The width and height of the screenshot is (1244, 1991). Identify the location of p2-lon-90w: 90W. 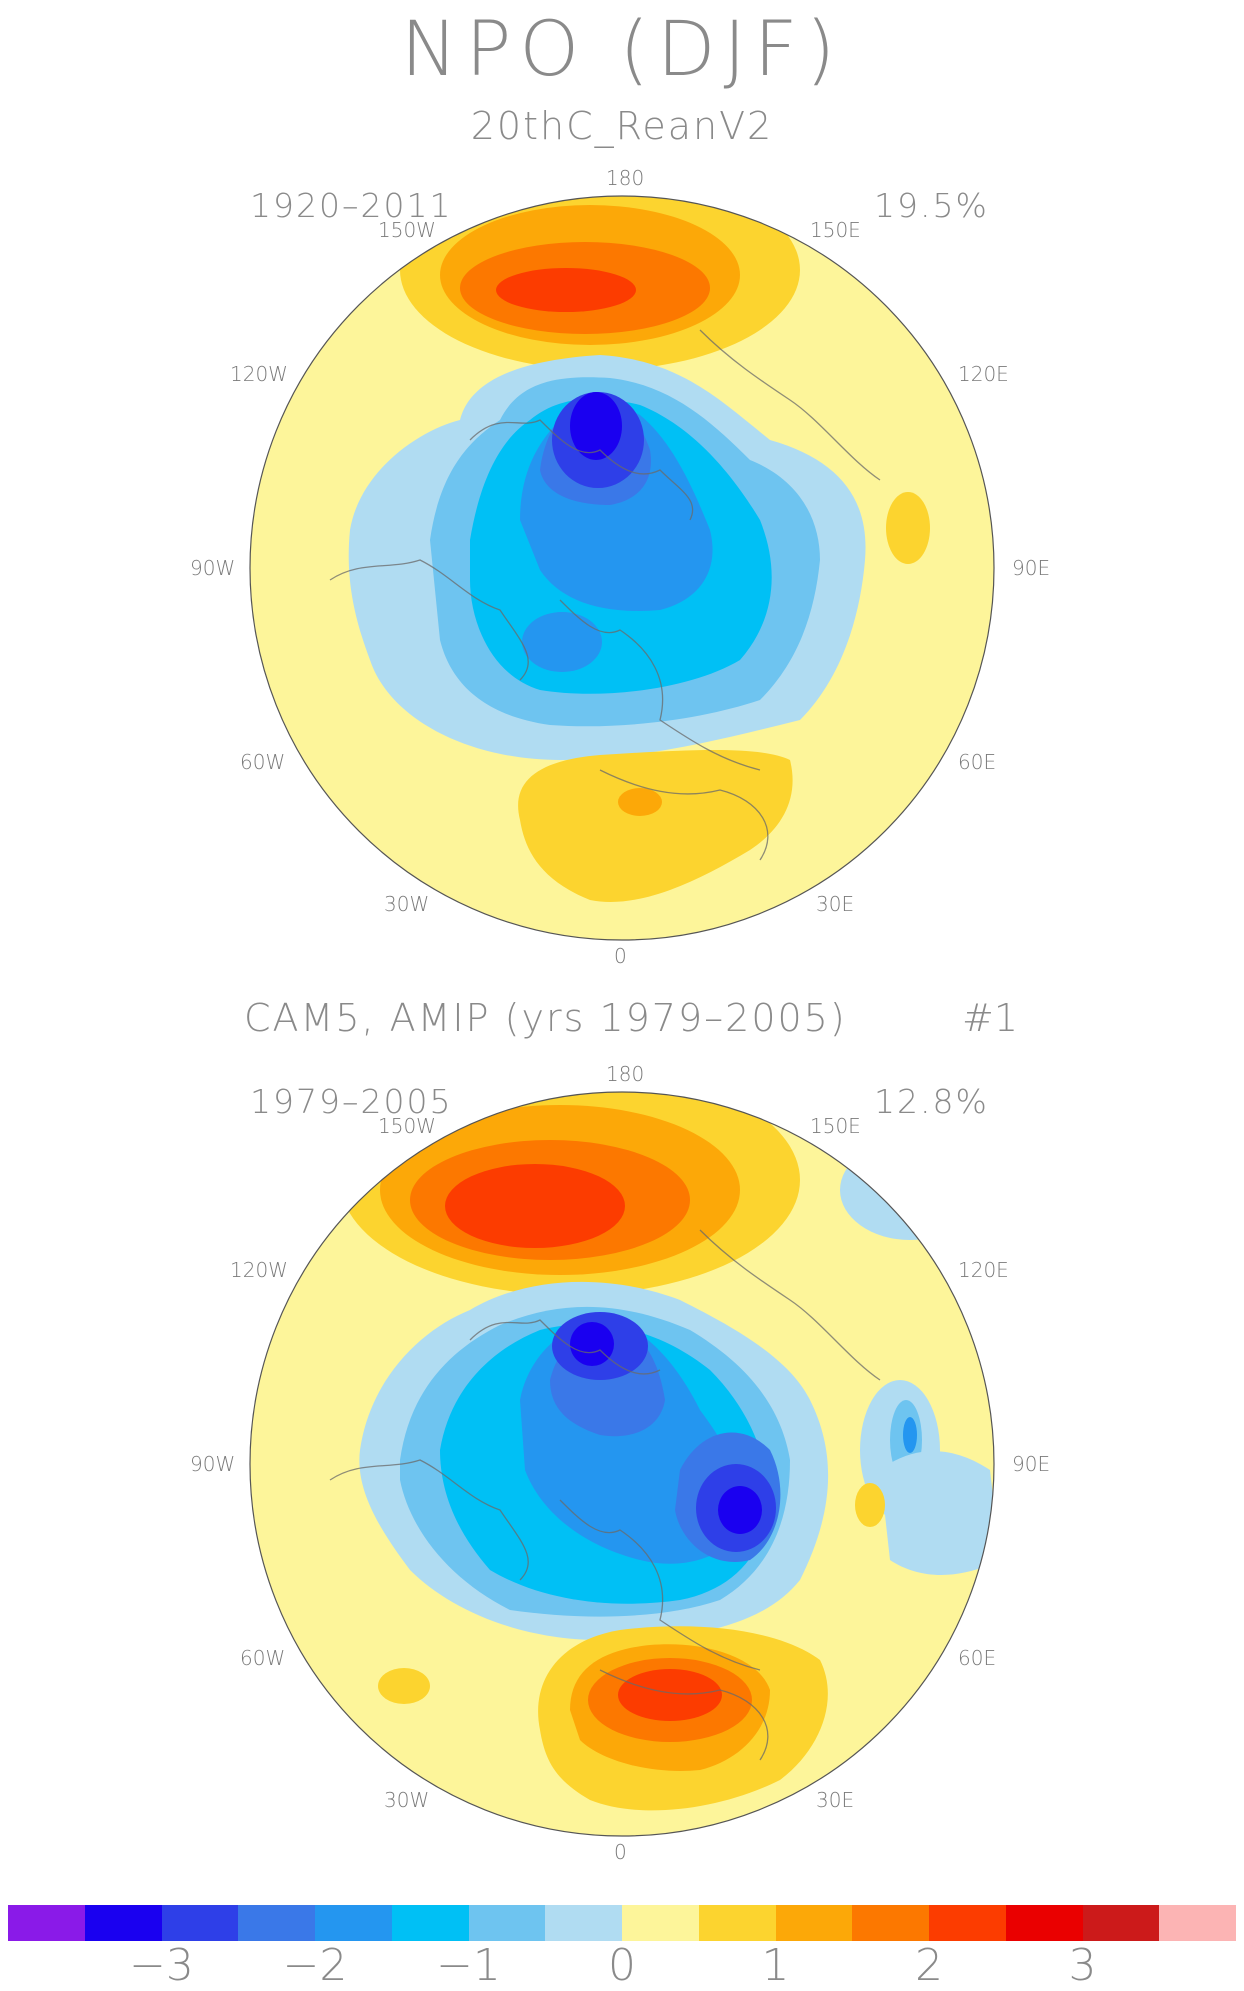
(213, 1464).